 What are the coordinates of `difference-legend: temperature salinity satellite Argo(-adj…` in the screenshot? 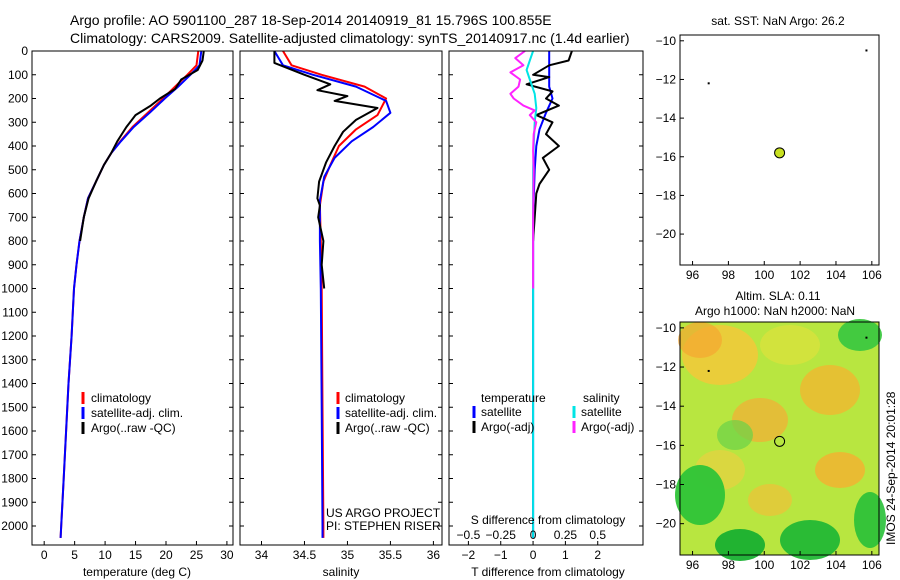 It's located at (553, 412).